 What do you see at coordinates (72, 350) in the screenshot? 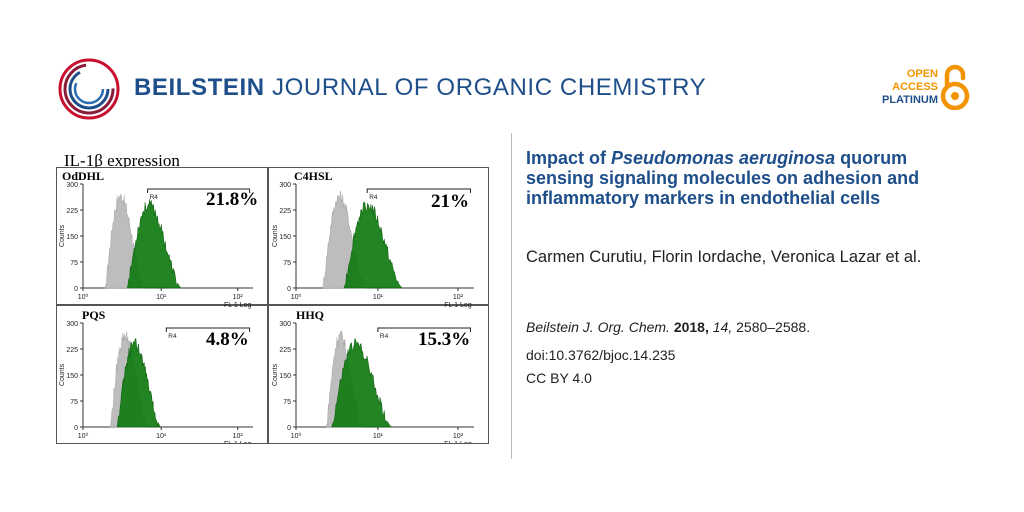
I see `y-tick-label-p2-3: 225` at bounding box center [72, 350].